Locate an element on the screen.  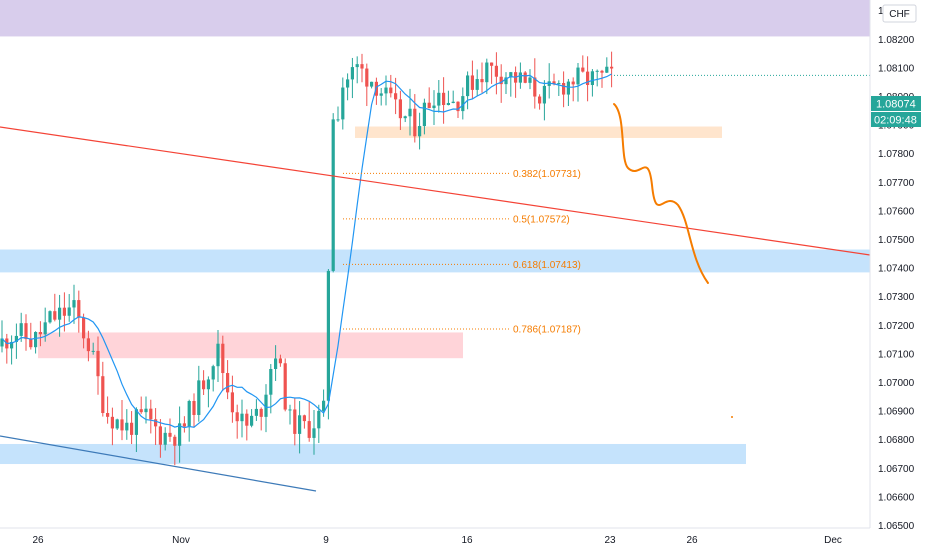
fib-level-label: 0.786(1.07187) is located at coordinates (547, 330).